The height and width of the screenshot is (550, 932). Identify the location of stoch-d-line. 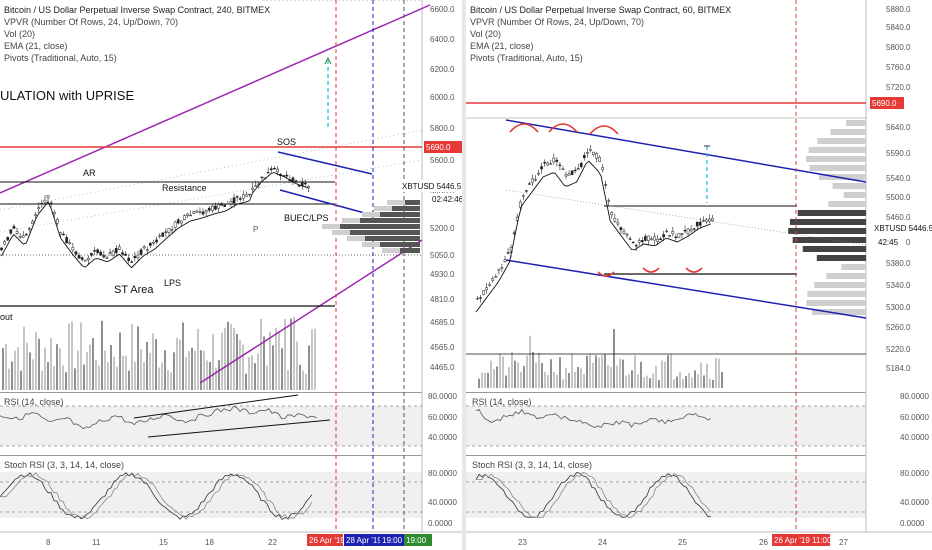
(156, 496).